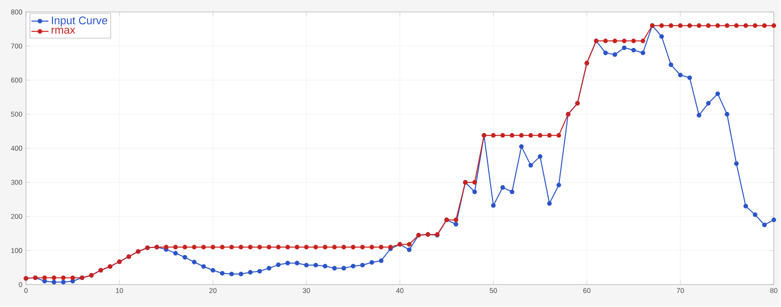  What do you see at coordinates (80, 21) in the screenshot?
I see `legend-label: Input Curve` at bounding box center [80, 21].